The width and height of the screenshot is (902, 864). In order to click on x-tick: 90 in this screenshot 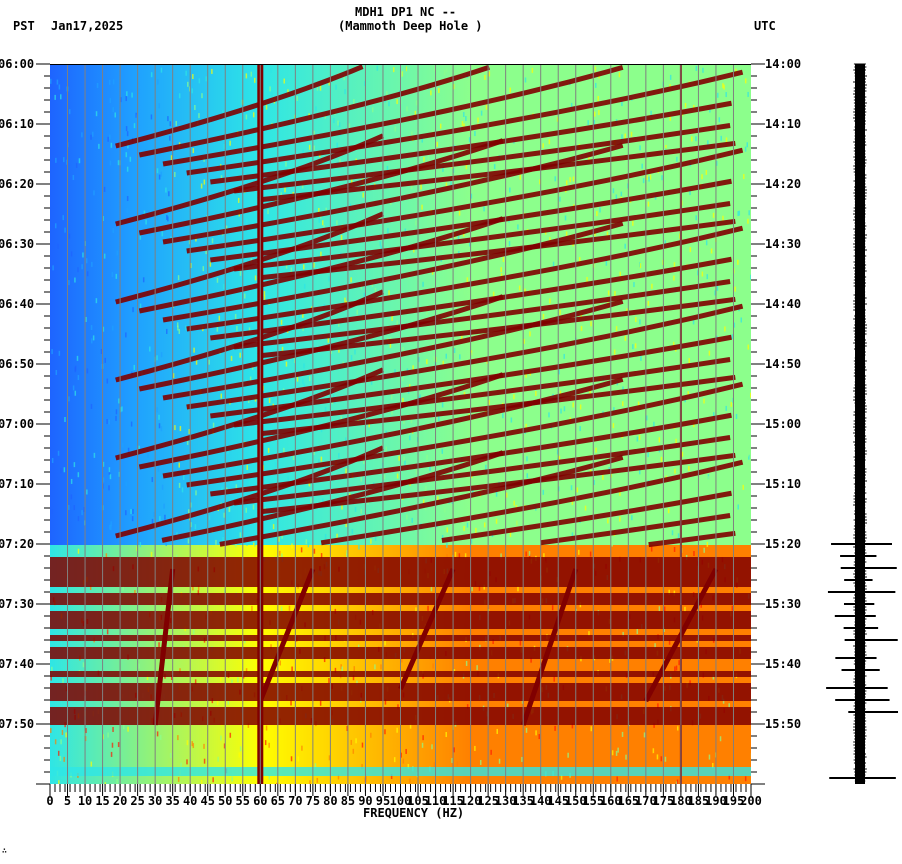, I will do `click(365, 801)`.